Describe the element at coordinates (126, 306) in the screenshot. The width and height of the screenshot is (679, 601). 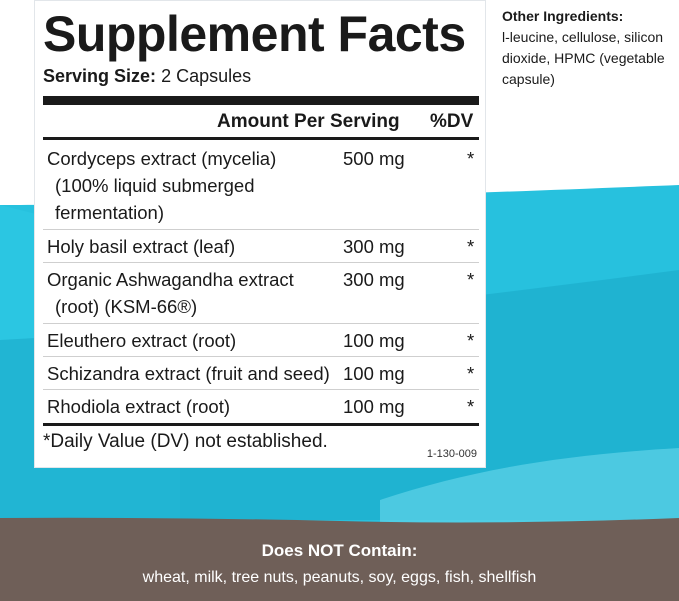
I see `nutrient-name-sub: (root) (KSM-66®)` at that location.